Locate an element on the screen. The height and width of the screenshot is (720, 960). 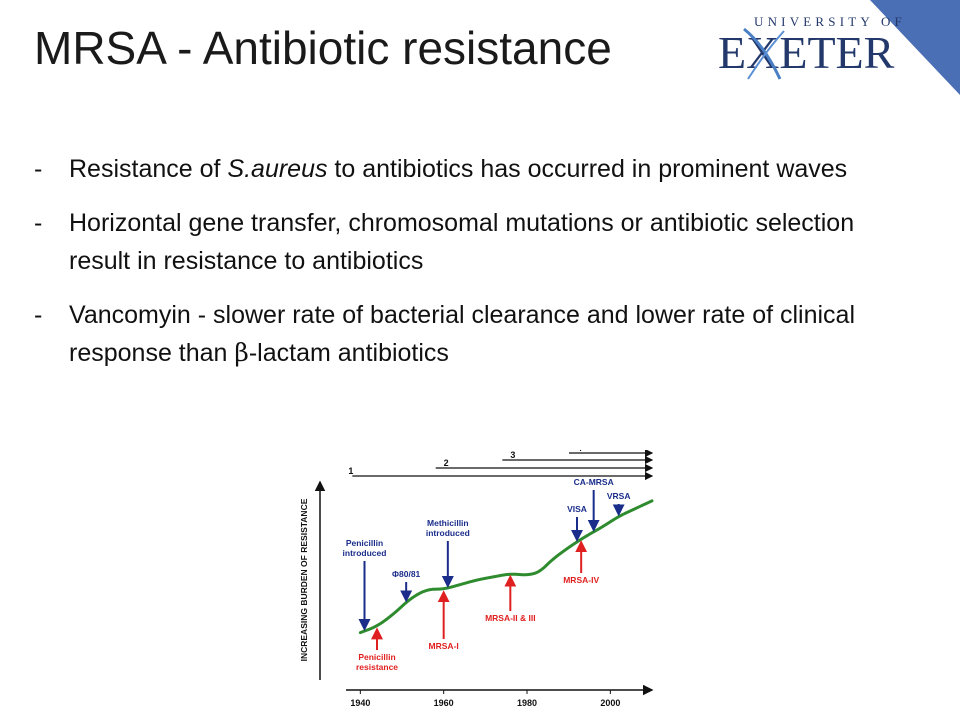
university-of-exeter-logo: UNIVERSITY OF EX ETER is located at coordinates (812, 47).